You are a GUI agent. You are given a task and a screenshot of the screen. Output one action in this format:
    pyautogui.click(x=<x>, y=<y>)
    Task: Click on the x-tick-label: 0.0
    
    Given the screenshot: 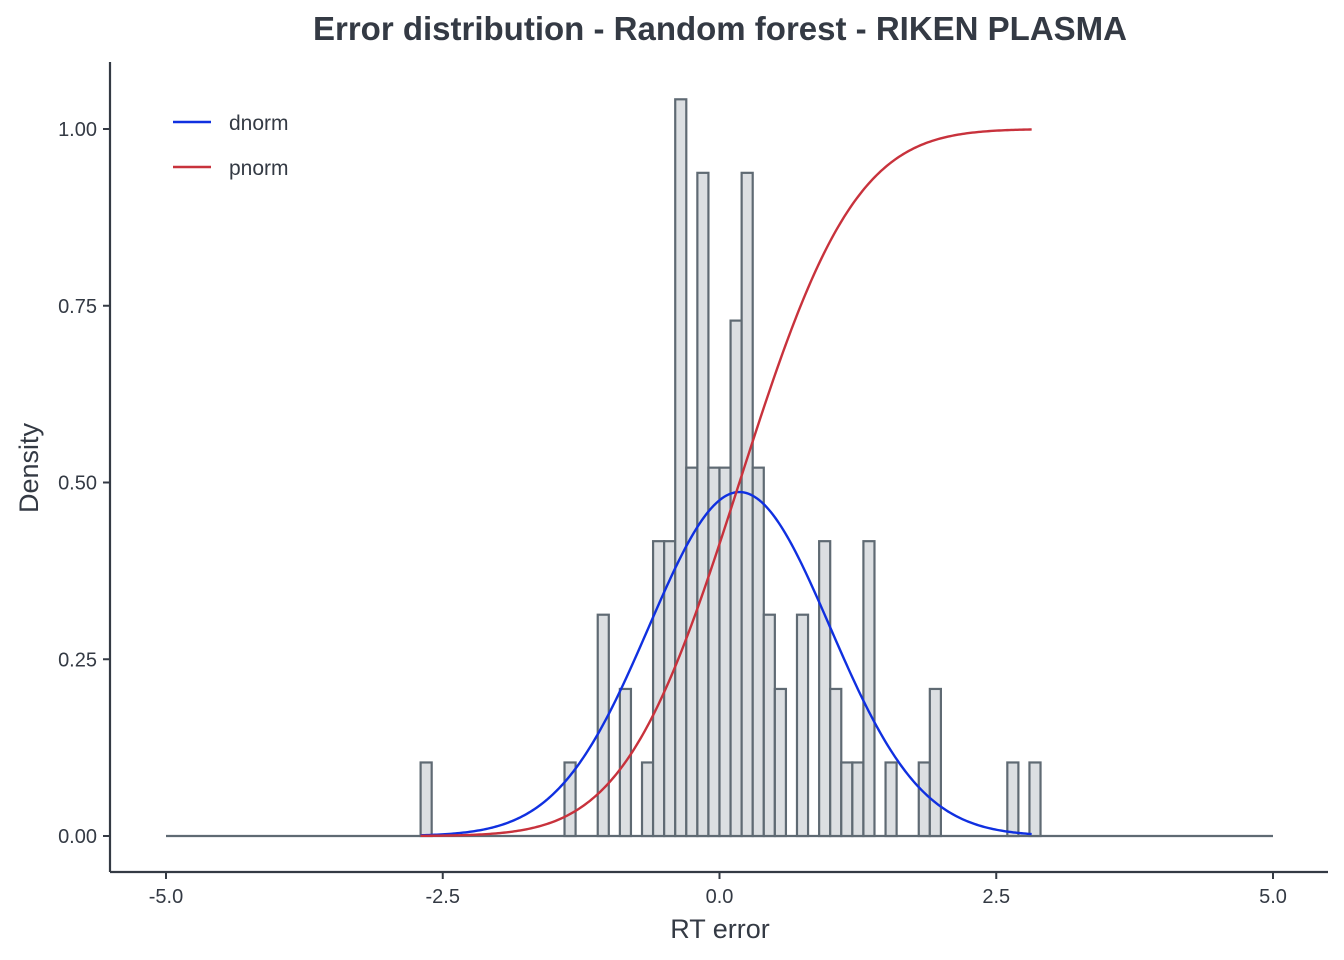 What is the action you would take?
    pyautogui.click(x=720, y=897)
    